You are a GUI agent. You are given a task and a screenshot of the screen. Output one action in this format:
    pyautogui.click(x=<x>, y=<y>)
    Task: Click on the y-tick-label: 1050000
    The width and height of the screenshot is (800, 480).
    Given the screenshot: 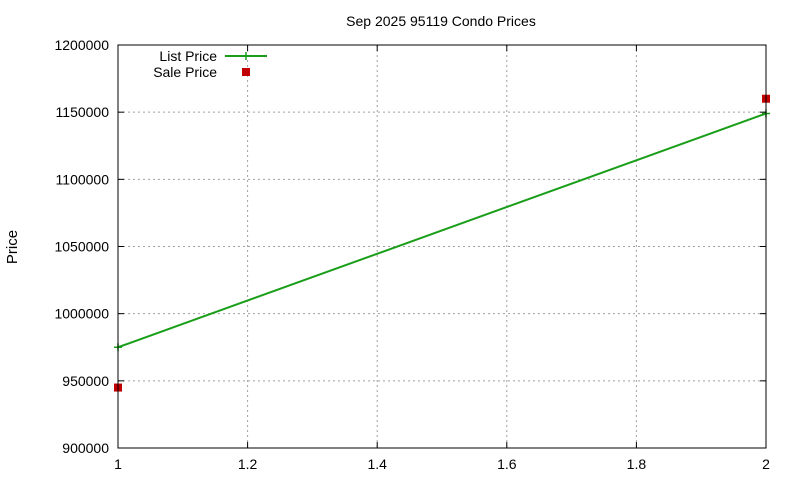 What is the action you would take?
    pyautogui.click(x=81, y=247)
    